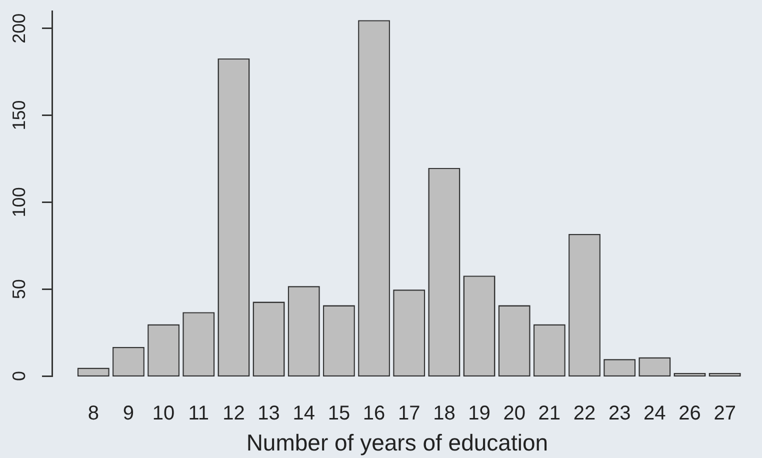  I want to click on x-tick-label: 9, so click(128, 413).